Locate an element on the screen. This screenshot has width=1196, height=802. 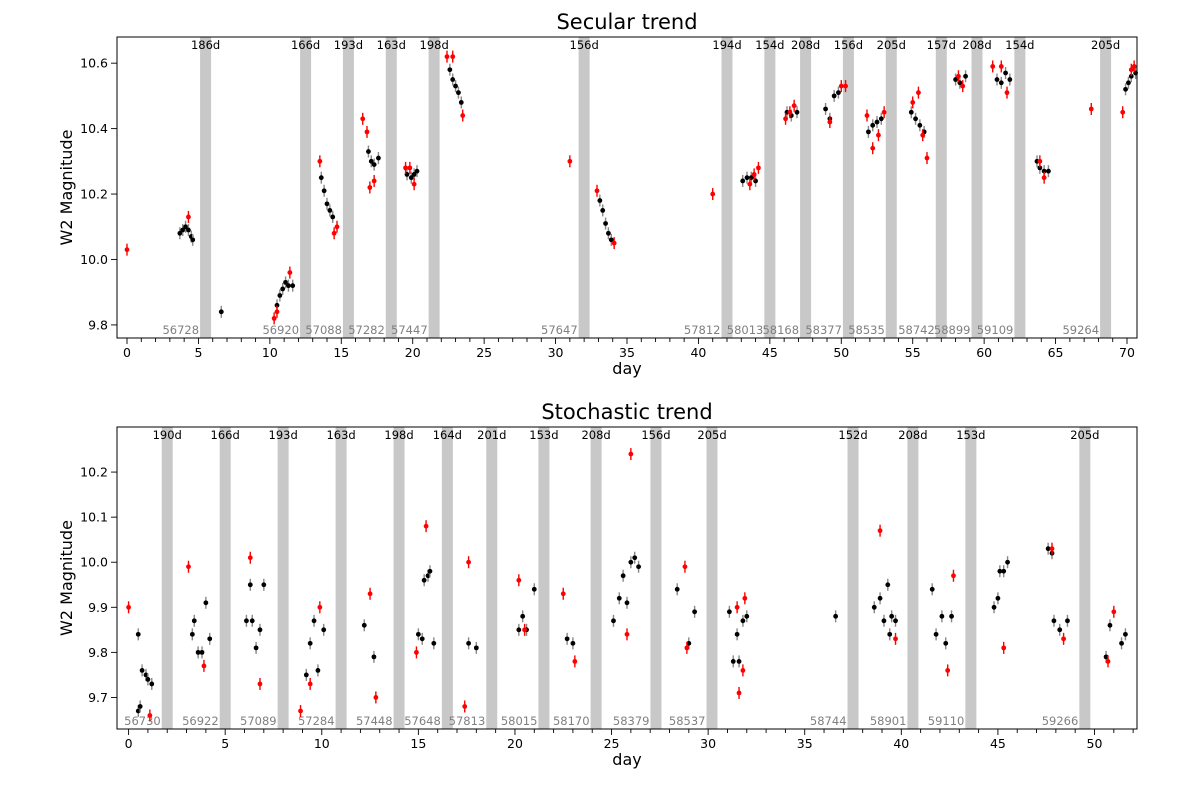
y-tick-label: 9.9 is located at coordinates (98, 607).